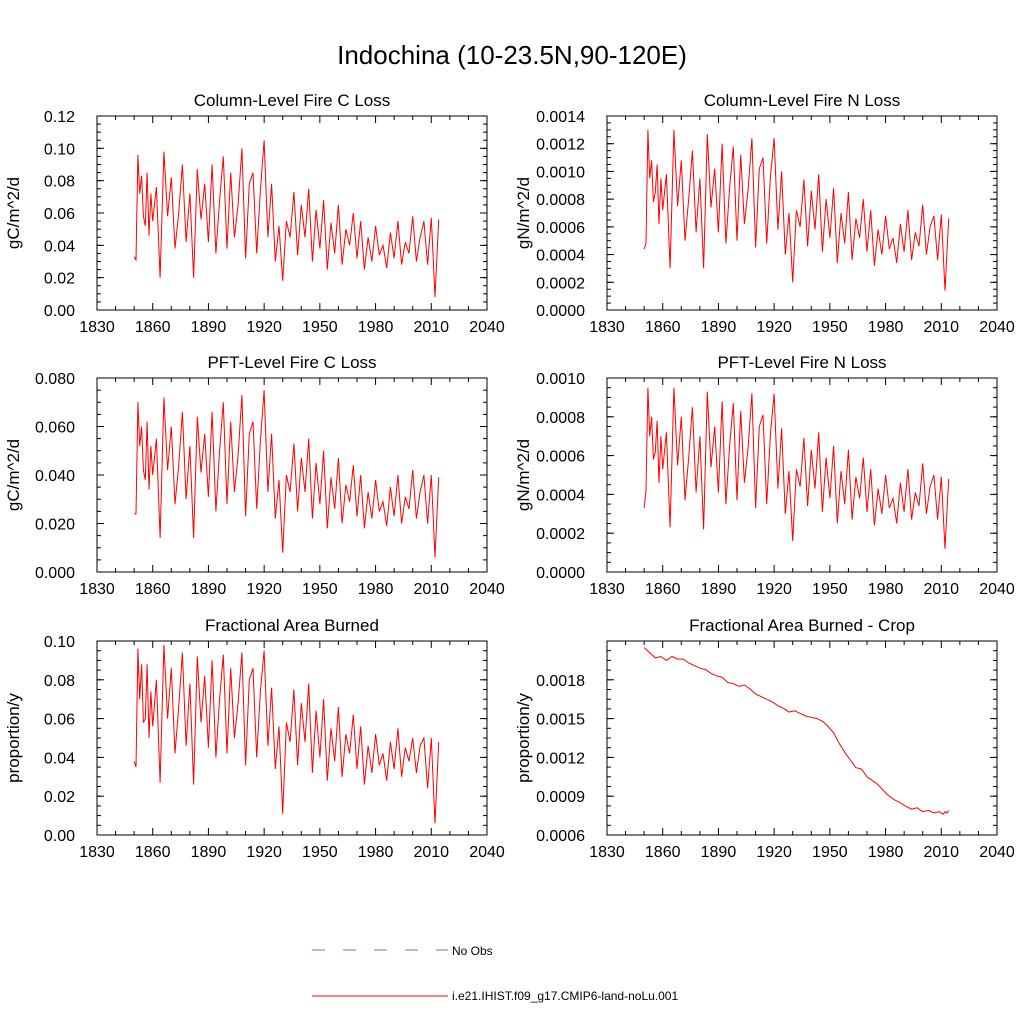 The image size is (1024, 1024). I want to click on panel-title: PFT-Level Fire C Loss, so click(291, 362).